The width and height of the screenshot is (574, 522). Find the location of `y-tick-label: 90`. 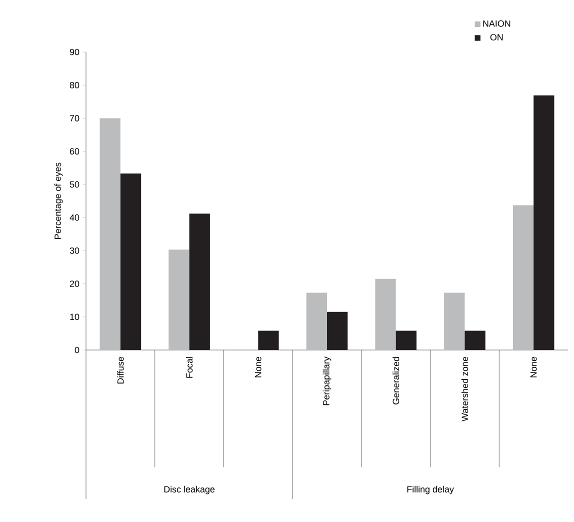

y-tick-label: 90 is located at coordinates (75, 52).